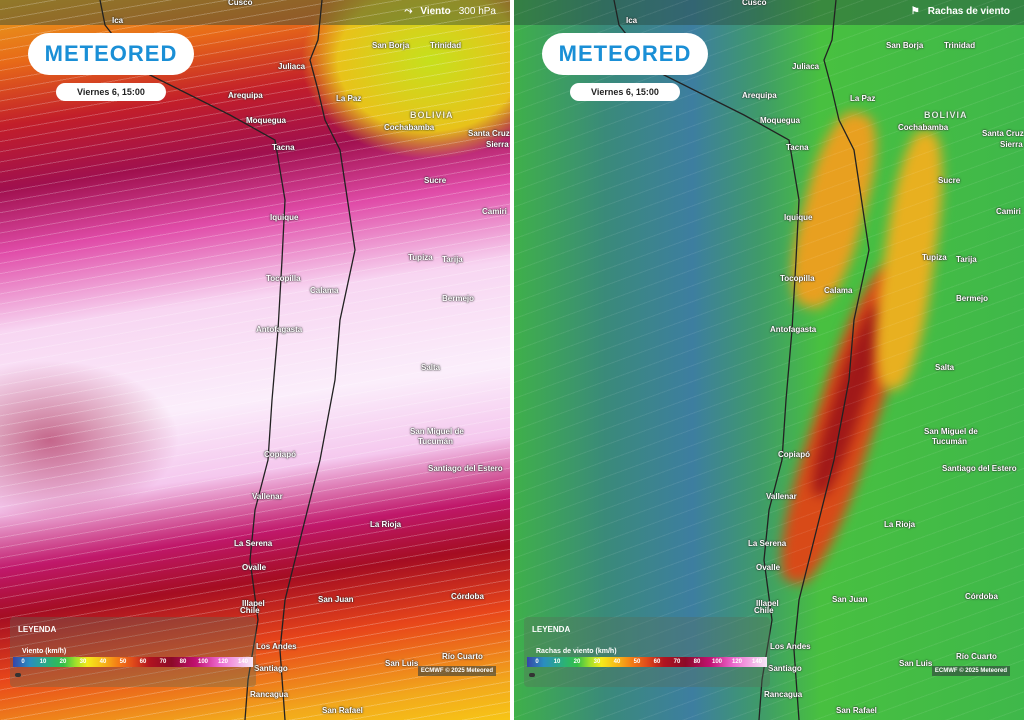  Describe the element at coordinates (269, 694) in the screenshot. I see `city-label: Rancagua` at that location.